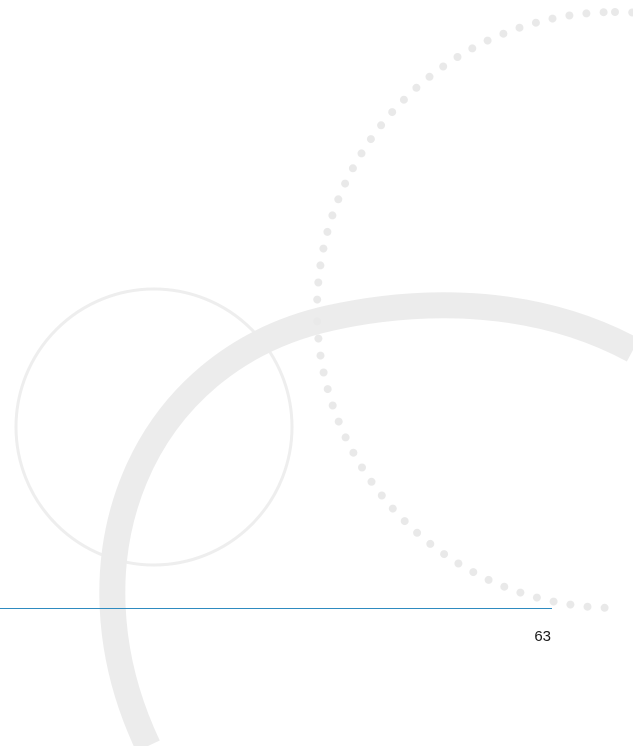 This screenshot has height=746, width=633. Describe the element at coordinates (276, 608) in the screenshot. I see `footer-rule` at that location.